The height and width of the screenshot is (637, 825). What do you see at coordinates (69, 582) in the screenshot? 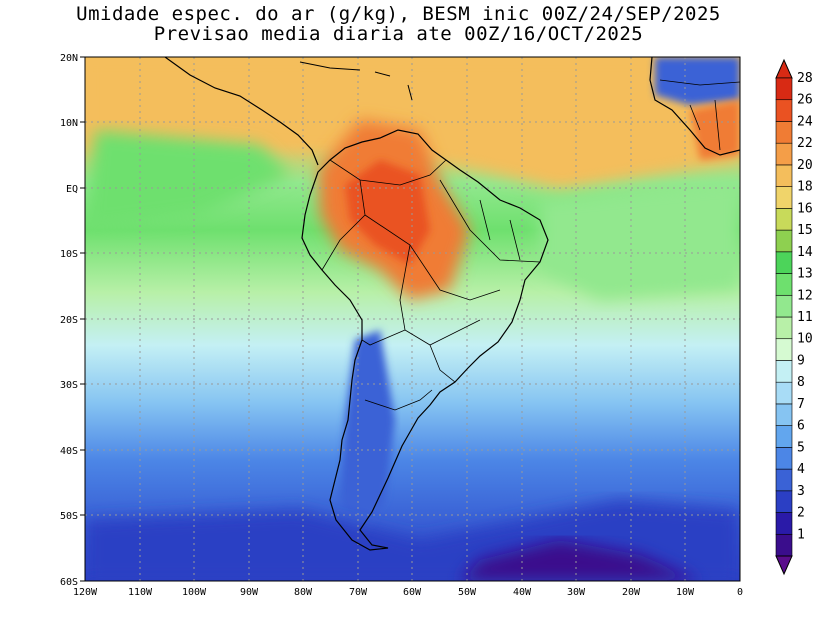
I see `lat-label: 60S` at bounding box center [69, 582].